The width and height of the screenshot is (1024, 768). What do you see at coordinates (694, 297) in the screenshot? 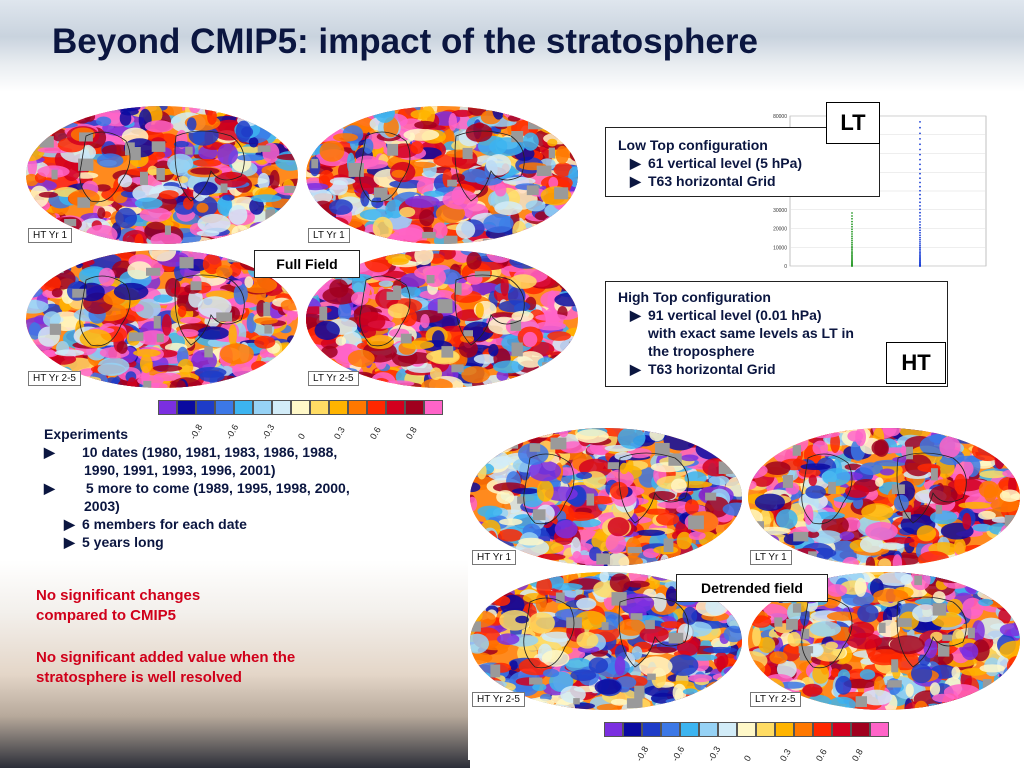
I see `ht-config-heading: High Top configuration` at bounding box center [694, 297].